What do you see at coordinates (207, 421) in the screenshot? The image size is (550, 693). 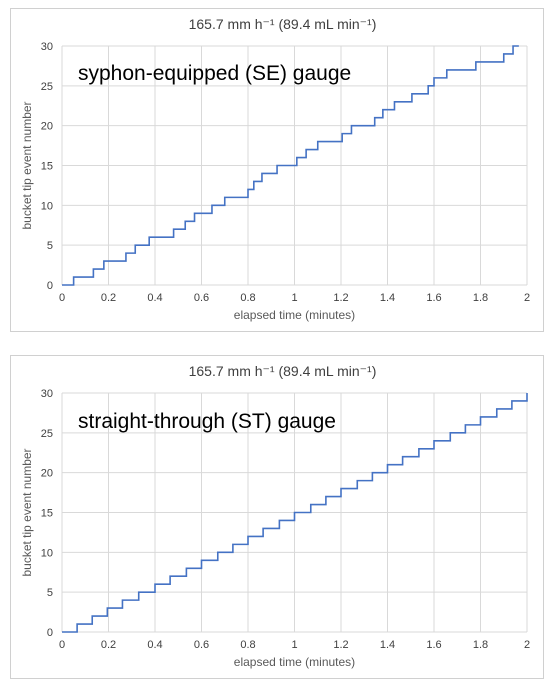 I see `gauge-annotation: straight-through (ST) gauge` at bounding box center [207, 421].